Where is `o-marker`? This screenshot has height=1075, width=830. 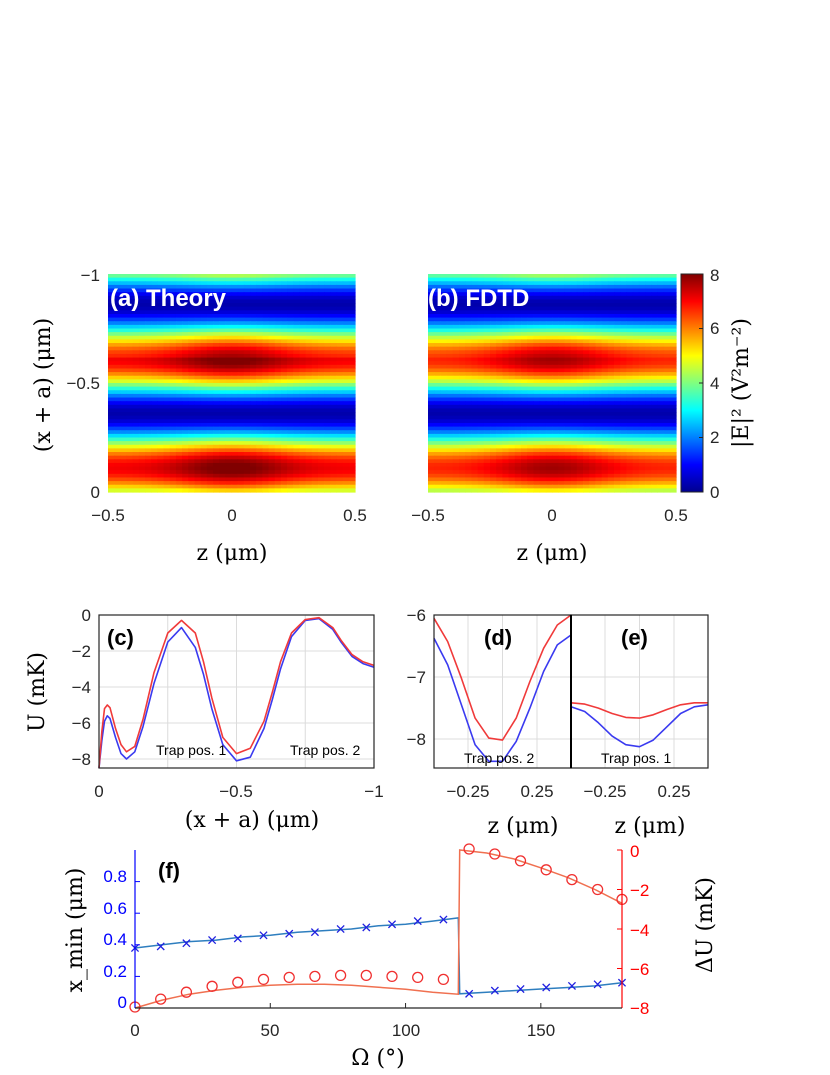
o-marker is located at coordinates (418, 977).